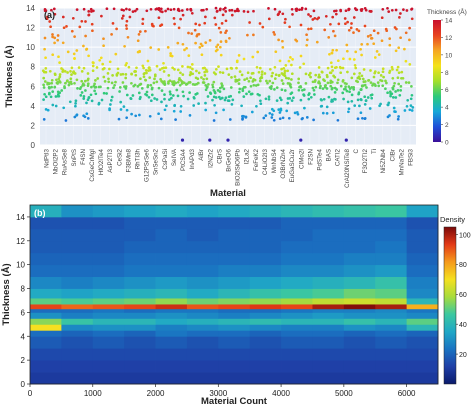 This screenshot has height=411, width=474. I want to click on x-tick-label: CeSi2, so click(119, 156).